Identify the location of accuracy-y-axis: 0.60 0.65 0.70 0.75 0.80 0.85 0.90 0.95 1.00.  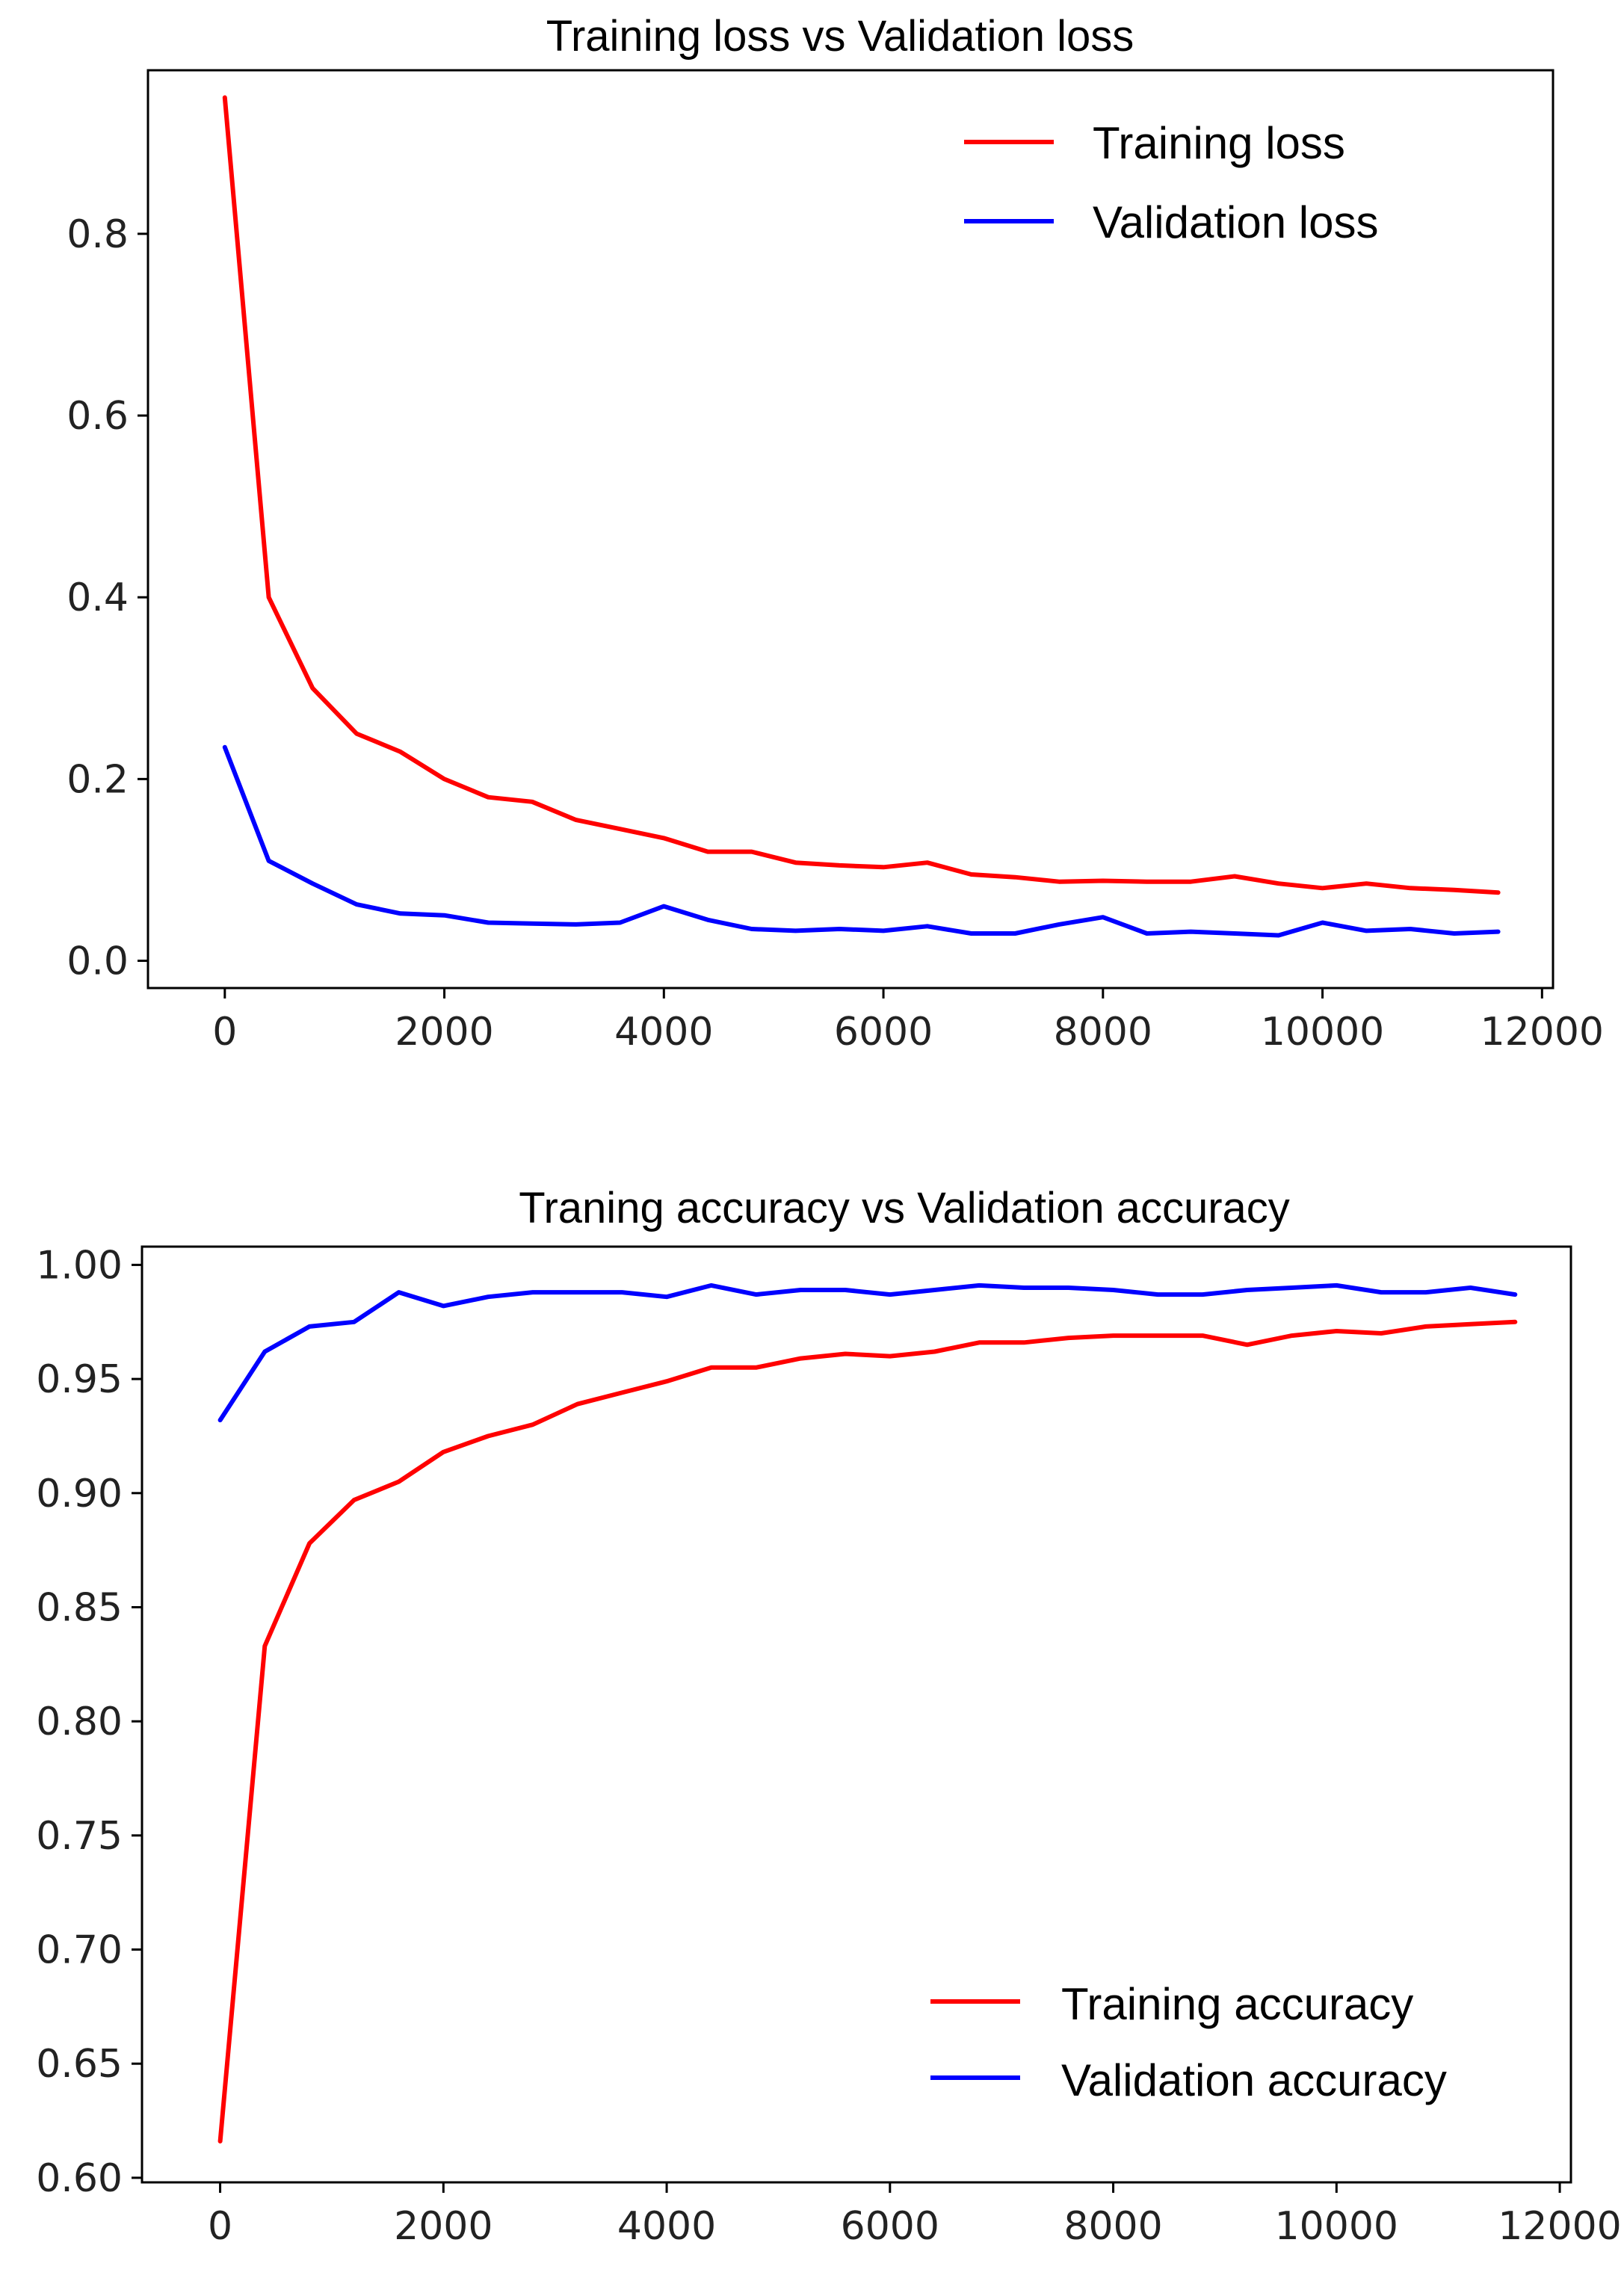
(89, 1722).